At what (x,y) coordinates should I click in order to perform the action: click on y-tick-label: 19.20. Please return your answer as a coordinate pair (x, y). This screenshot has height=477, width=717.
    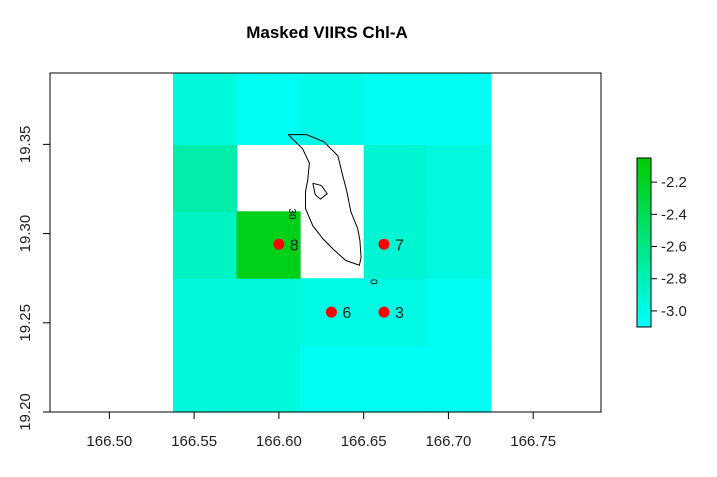
    Looking at the image, I should click on (25, 412).